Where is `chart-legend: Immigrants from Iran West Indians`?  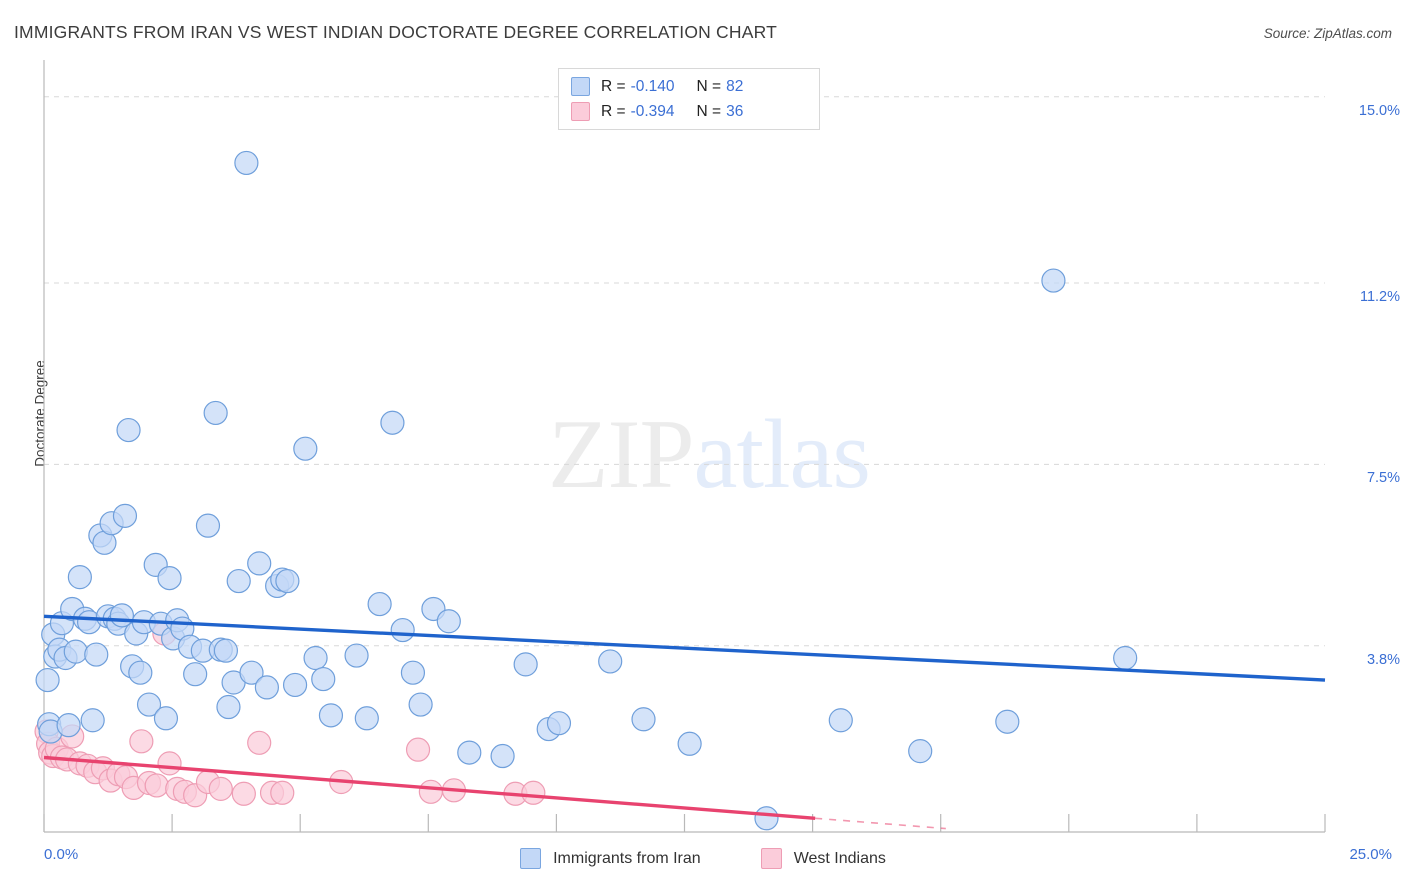
chart-legend: Immigrants from Iran West Indians is located at coordinates (703, 858).